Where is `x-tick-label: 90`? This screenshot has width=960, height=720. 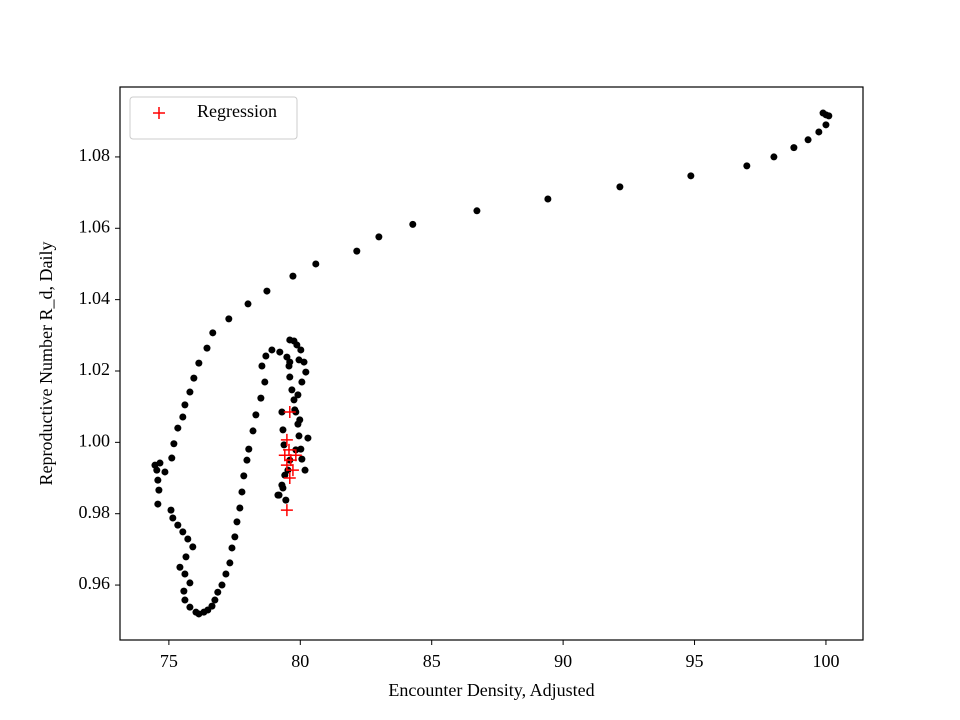
x-tick-label: 90 is located at coordinates (563, 661).